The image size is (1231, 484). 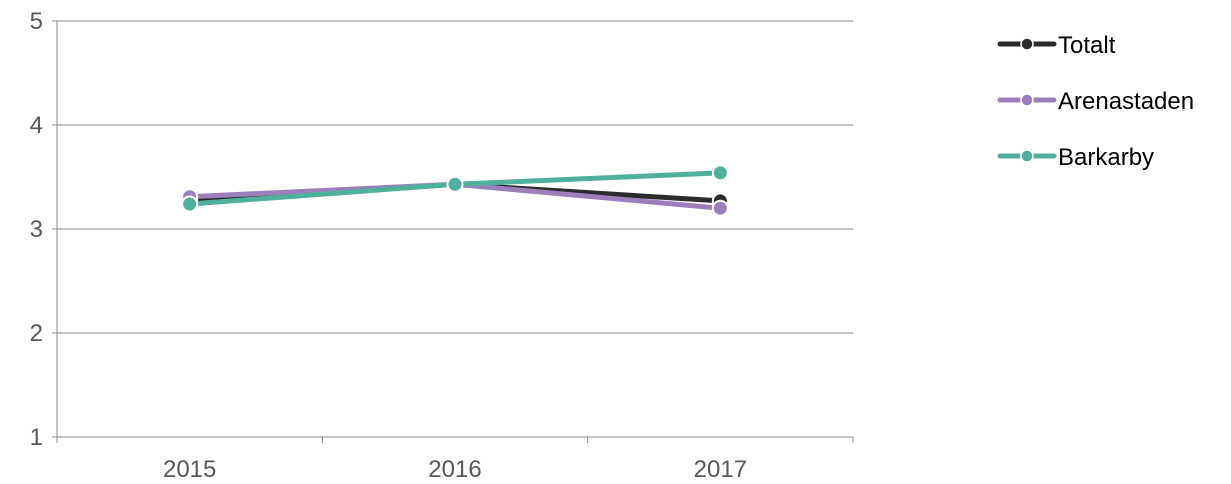 I want to click on y-tick-label: 1, so click(x=36, y=437).